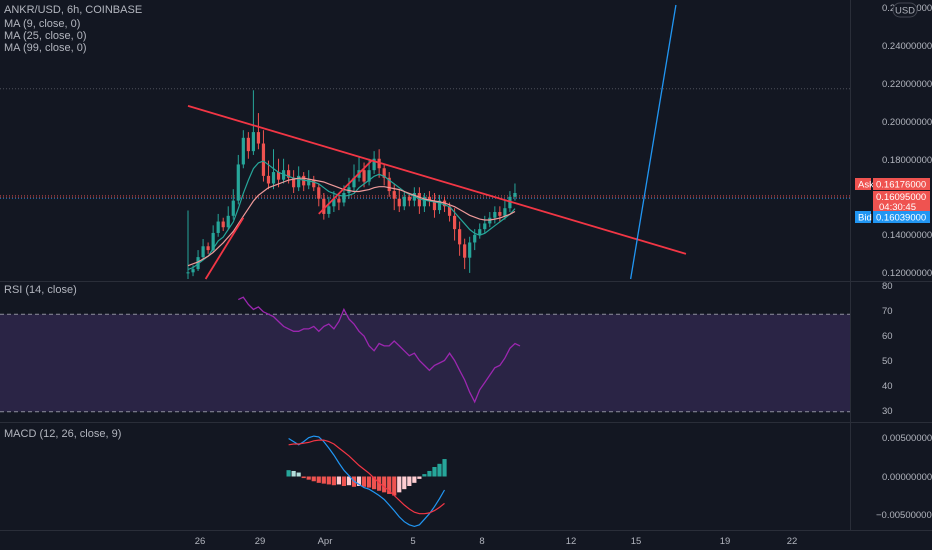  I want to click on macd-pane, so click(366, 481).